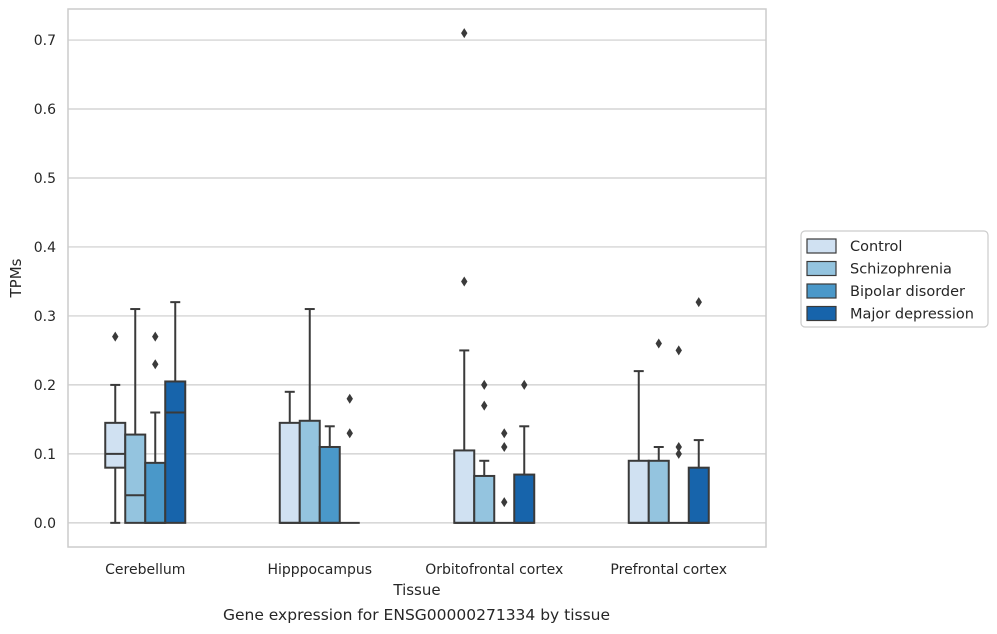 This screenshot has height=634, width=997. I want to click on y-tick-label: 0.6, so click(45, 110).